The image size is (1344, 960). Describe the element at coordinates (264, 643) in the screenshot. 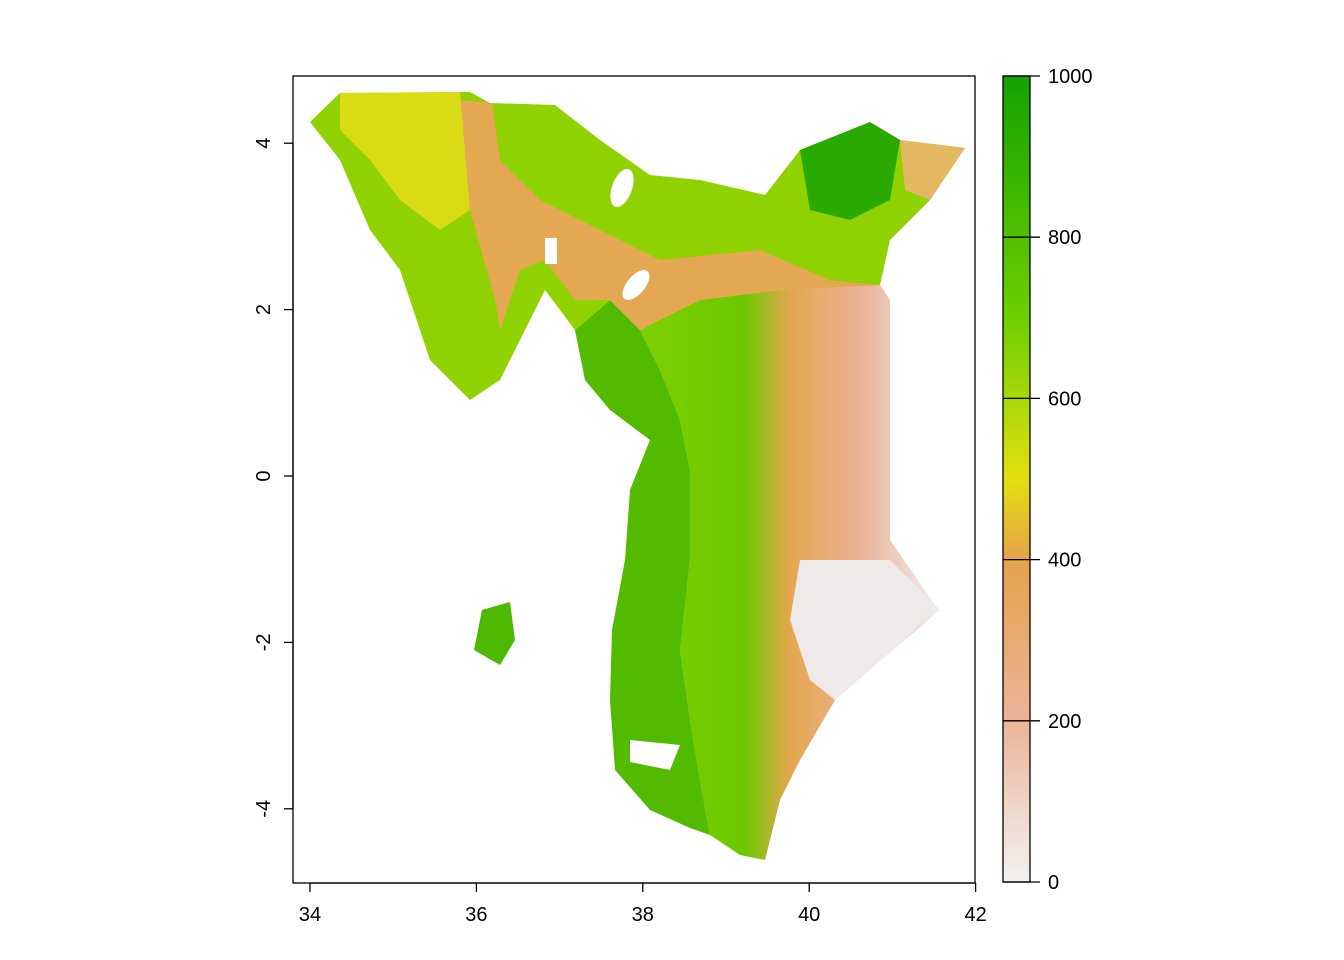

I see `y-tick-label: -2` at that location.